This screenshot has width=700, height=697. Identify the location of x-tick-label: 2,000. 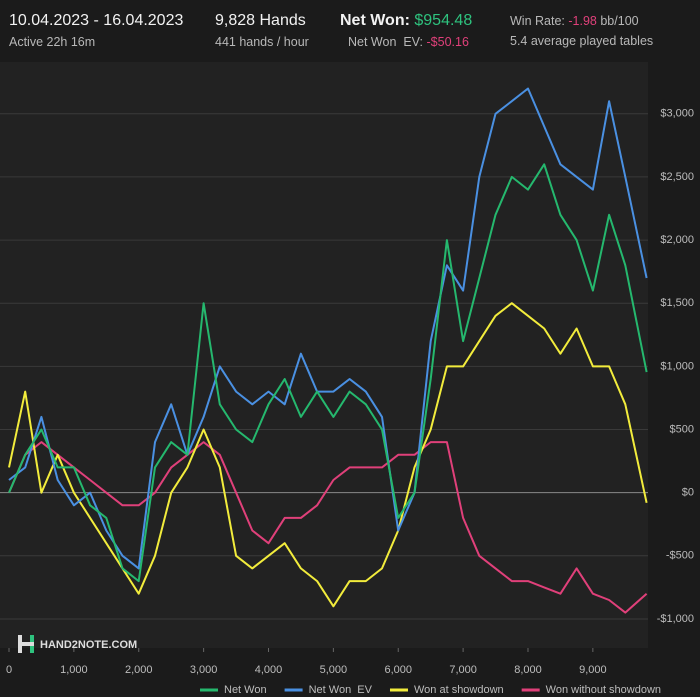
(139, 670).